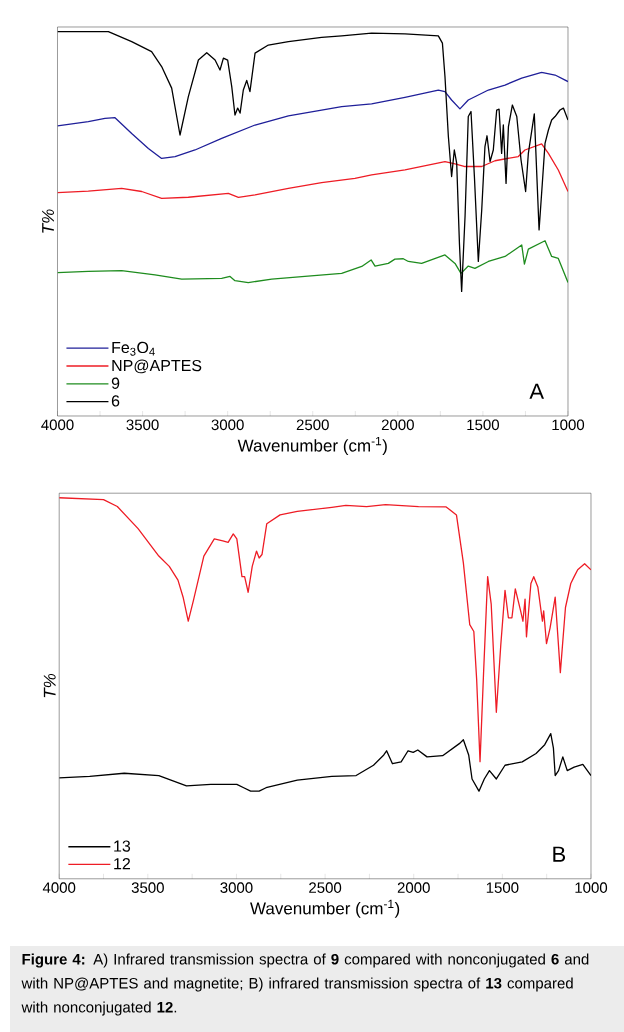 The height and width of the screenshot is (1032, 624). Describe the element at coordinates (122, 846) in the screenshot. I see `legend-label: 13` at that location.